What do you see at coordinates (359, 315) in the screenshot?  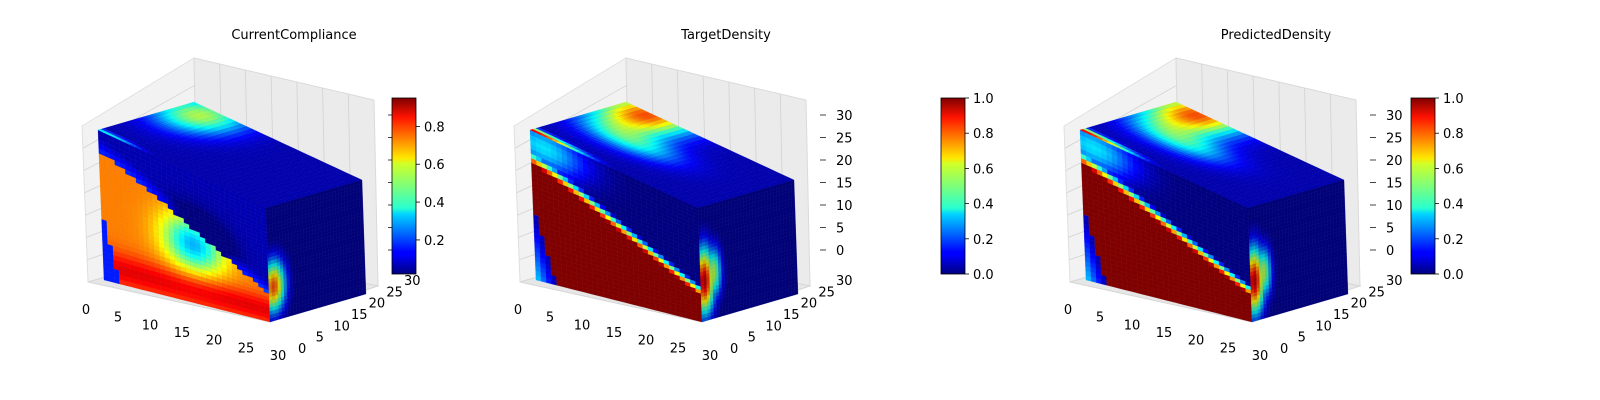 I see `y-tick-label: 15` at bounding box center [359, 315].